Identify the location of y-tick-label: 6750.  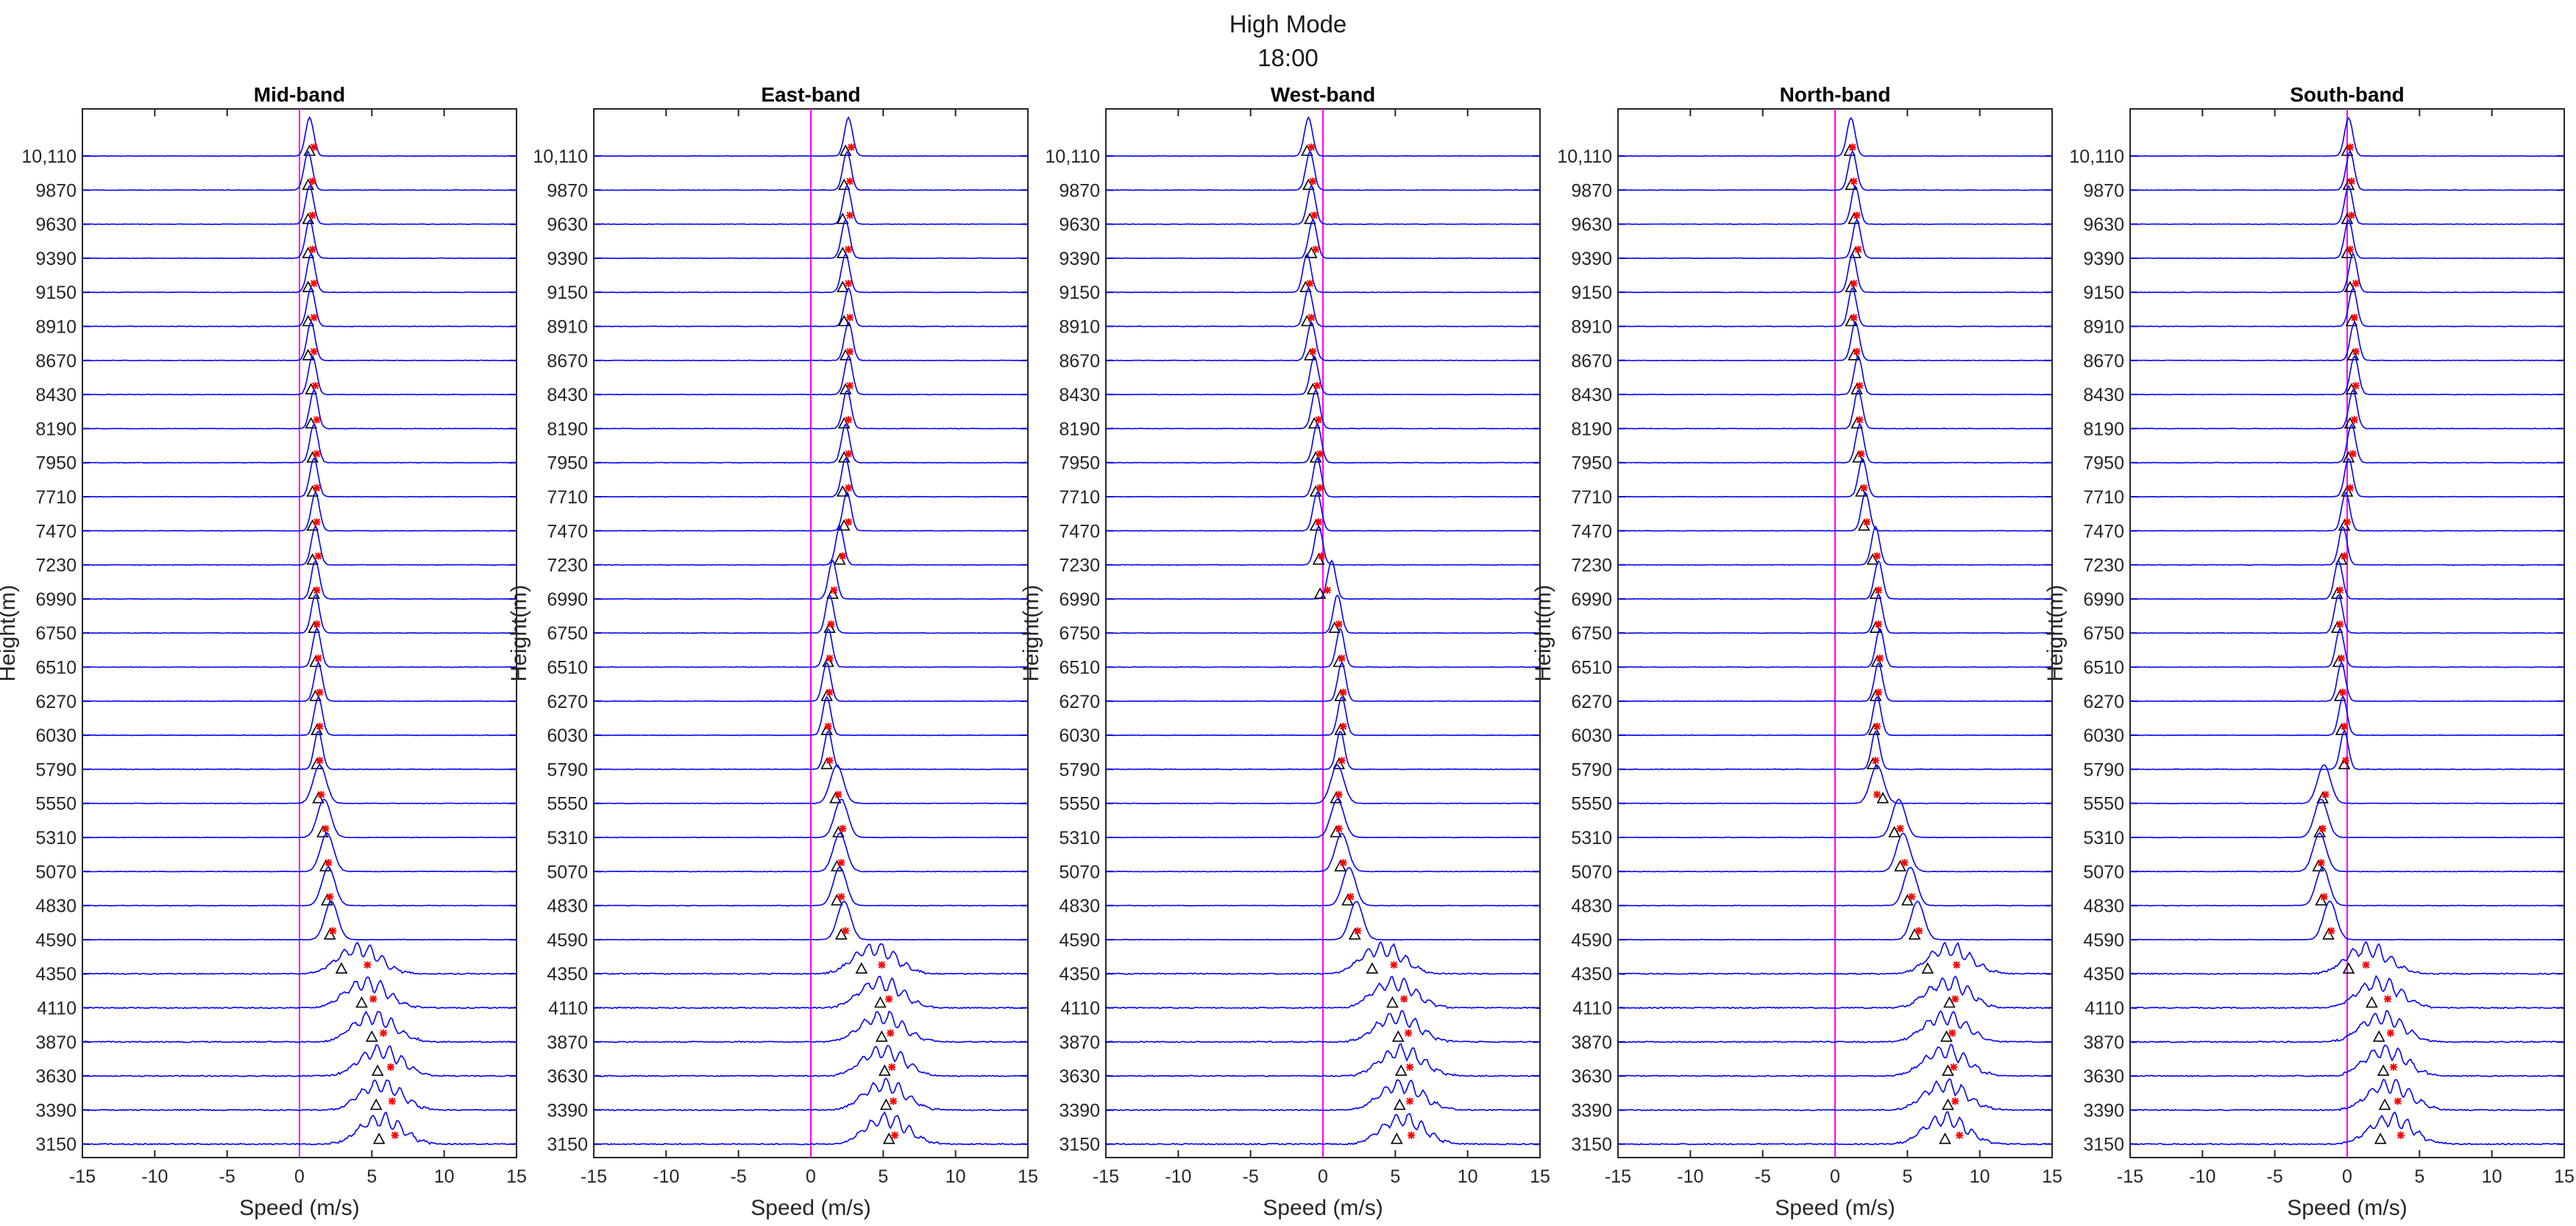
(1079, 633).